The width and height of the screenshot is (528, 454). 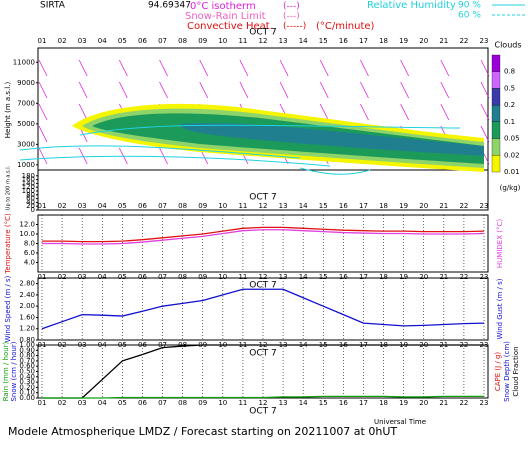 I want to click on colorbar-label: 0.8, so click(x=509, y=72).